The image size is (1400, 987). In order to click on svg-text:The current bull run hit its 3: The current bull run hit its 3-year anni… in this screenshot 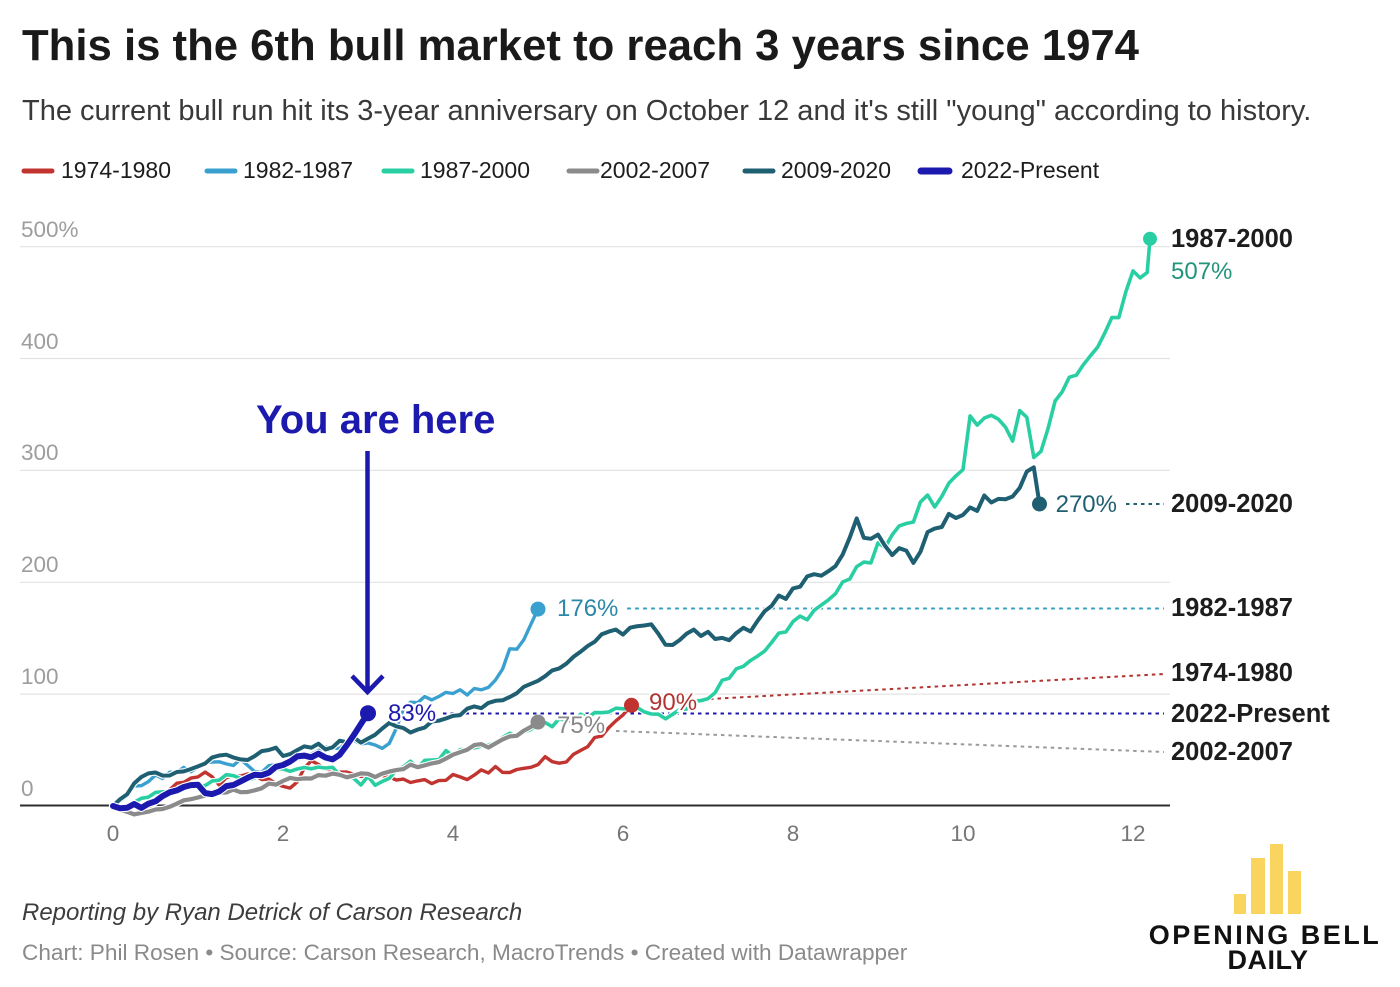, I will do `click(666, 111)`.